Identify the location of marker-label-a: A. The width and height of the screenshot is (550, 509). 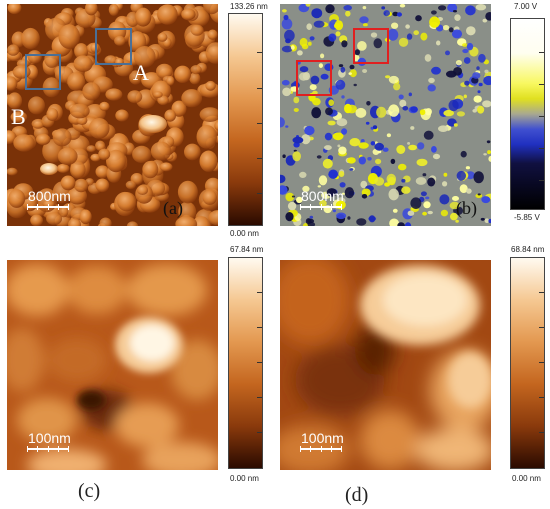
(141, 72).